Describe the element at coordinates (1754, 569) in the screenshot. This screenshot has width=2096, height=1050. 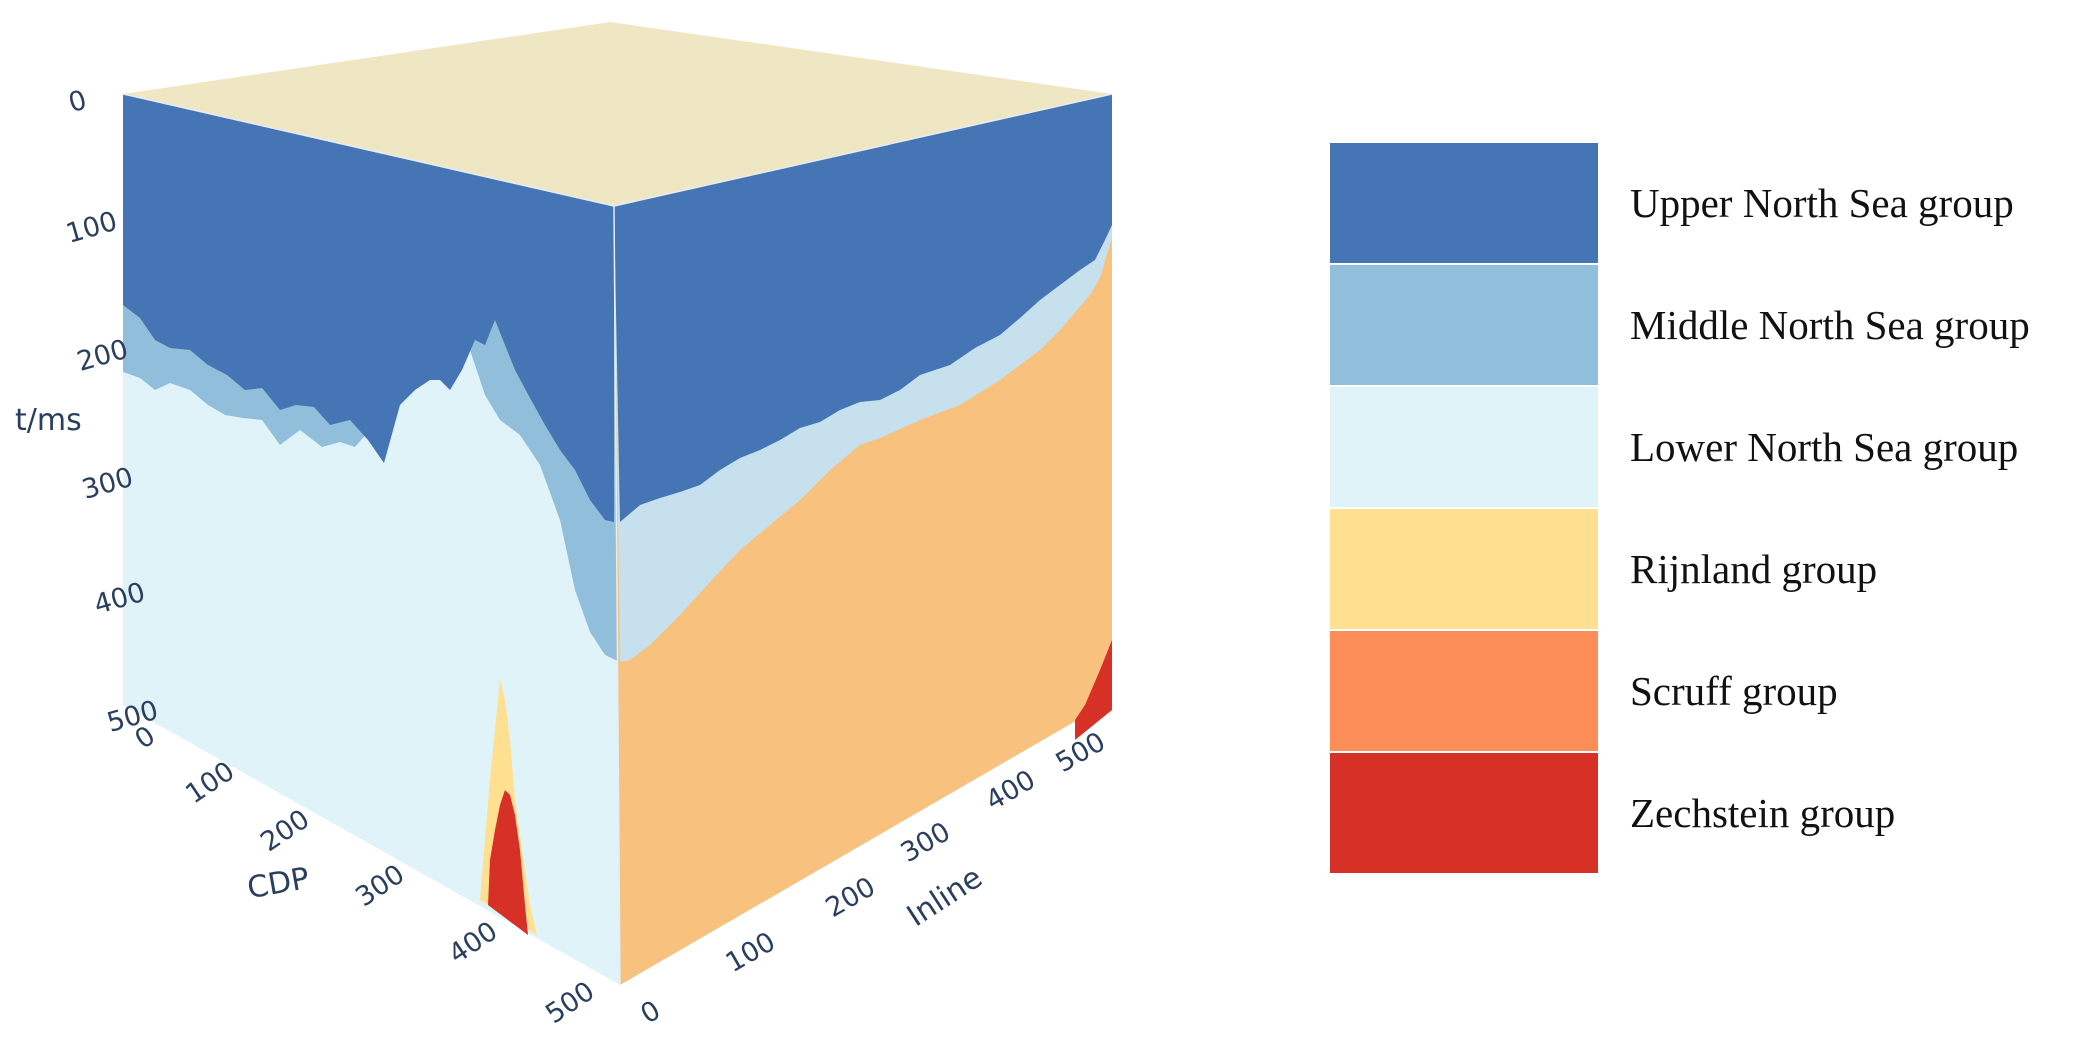
I see `legend-label: Rijnland group` at that location.